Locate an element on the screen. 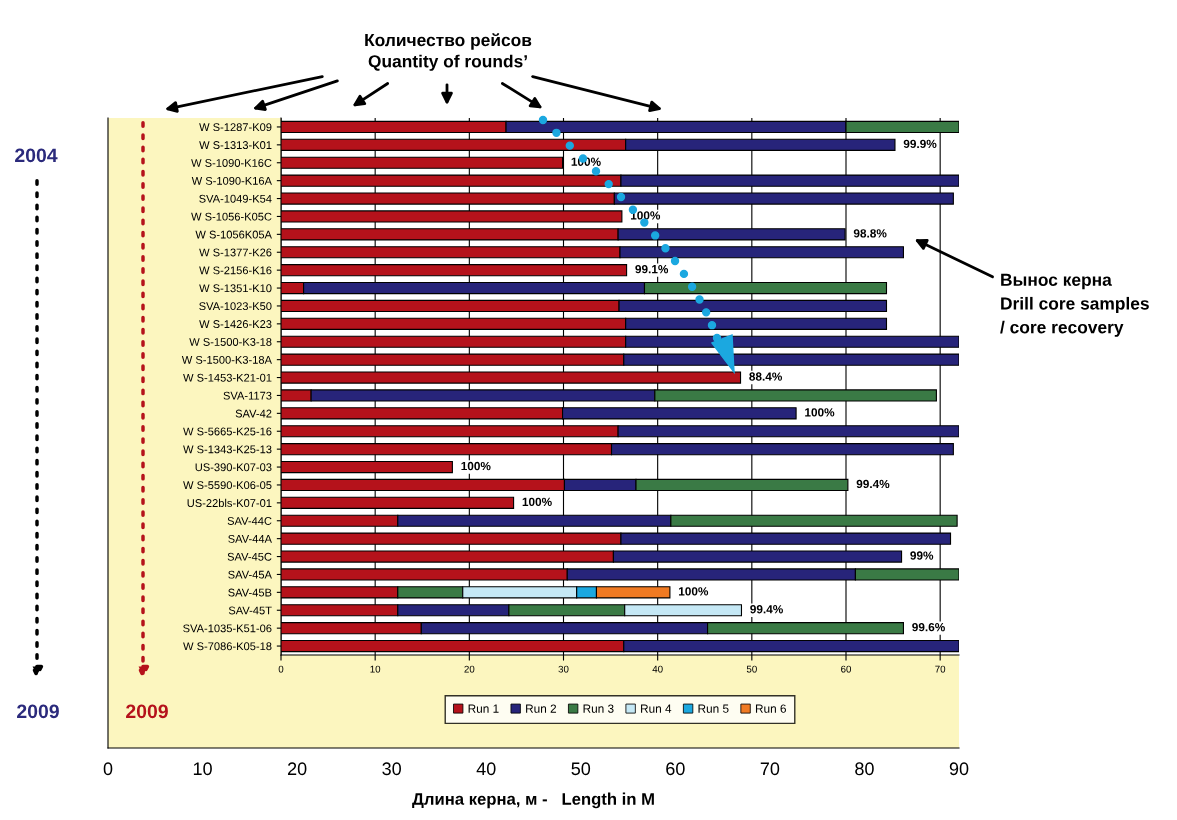 This screenshot has height=820, width=1177. y-tick-label: W S-1377-K26 is located at coordinates (235, 252).